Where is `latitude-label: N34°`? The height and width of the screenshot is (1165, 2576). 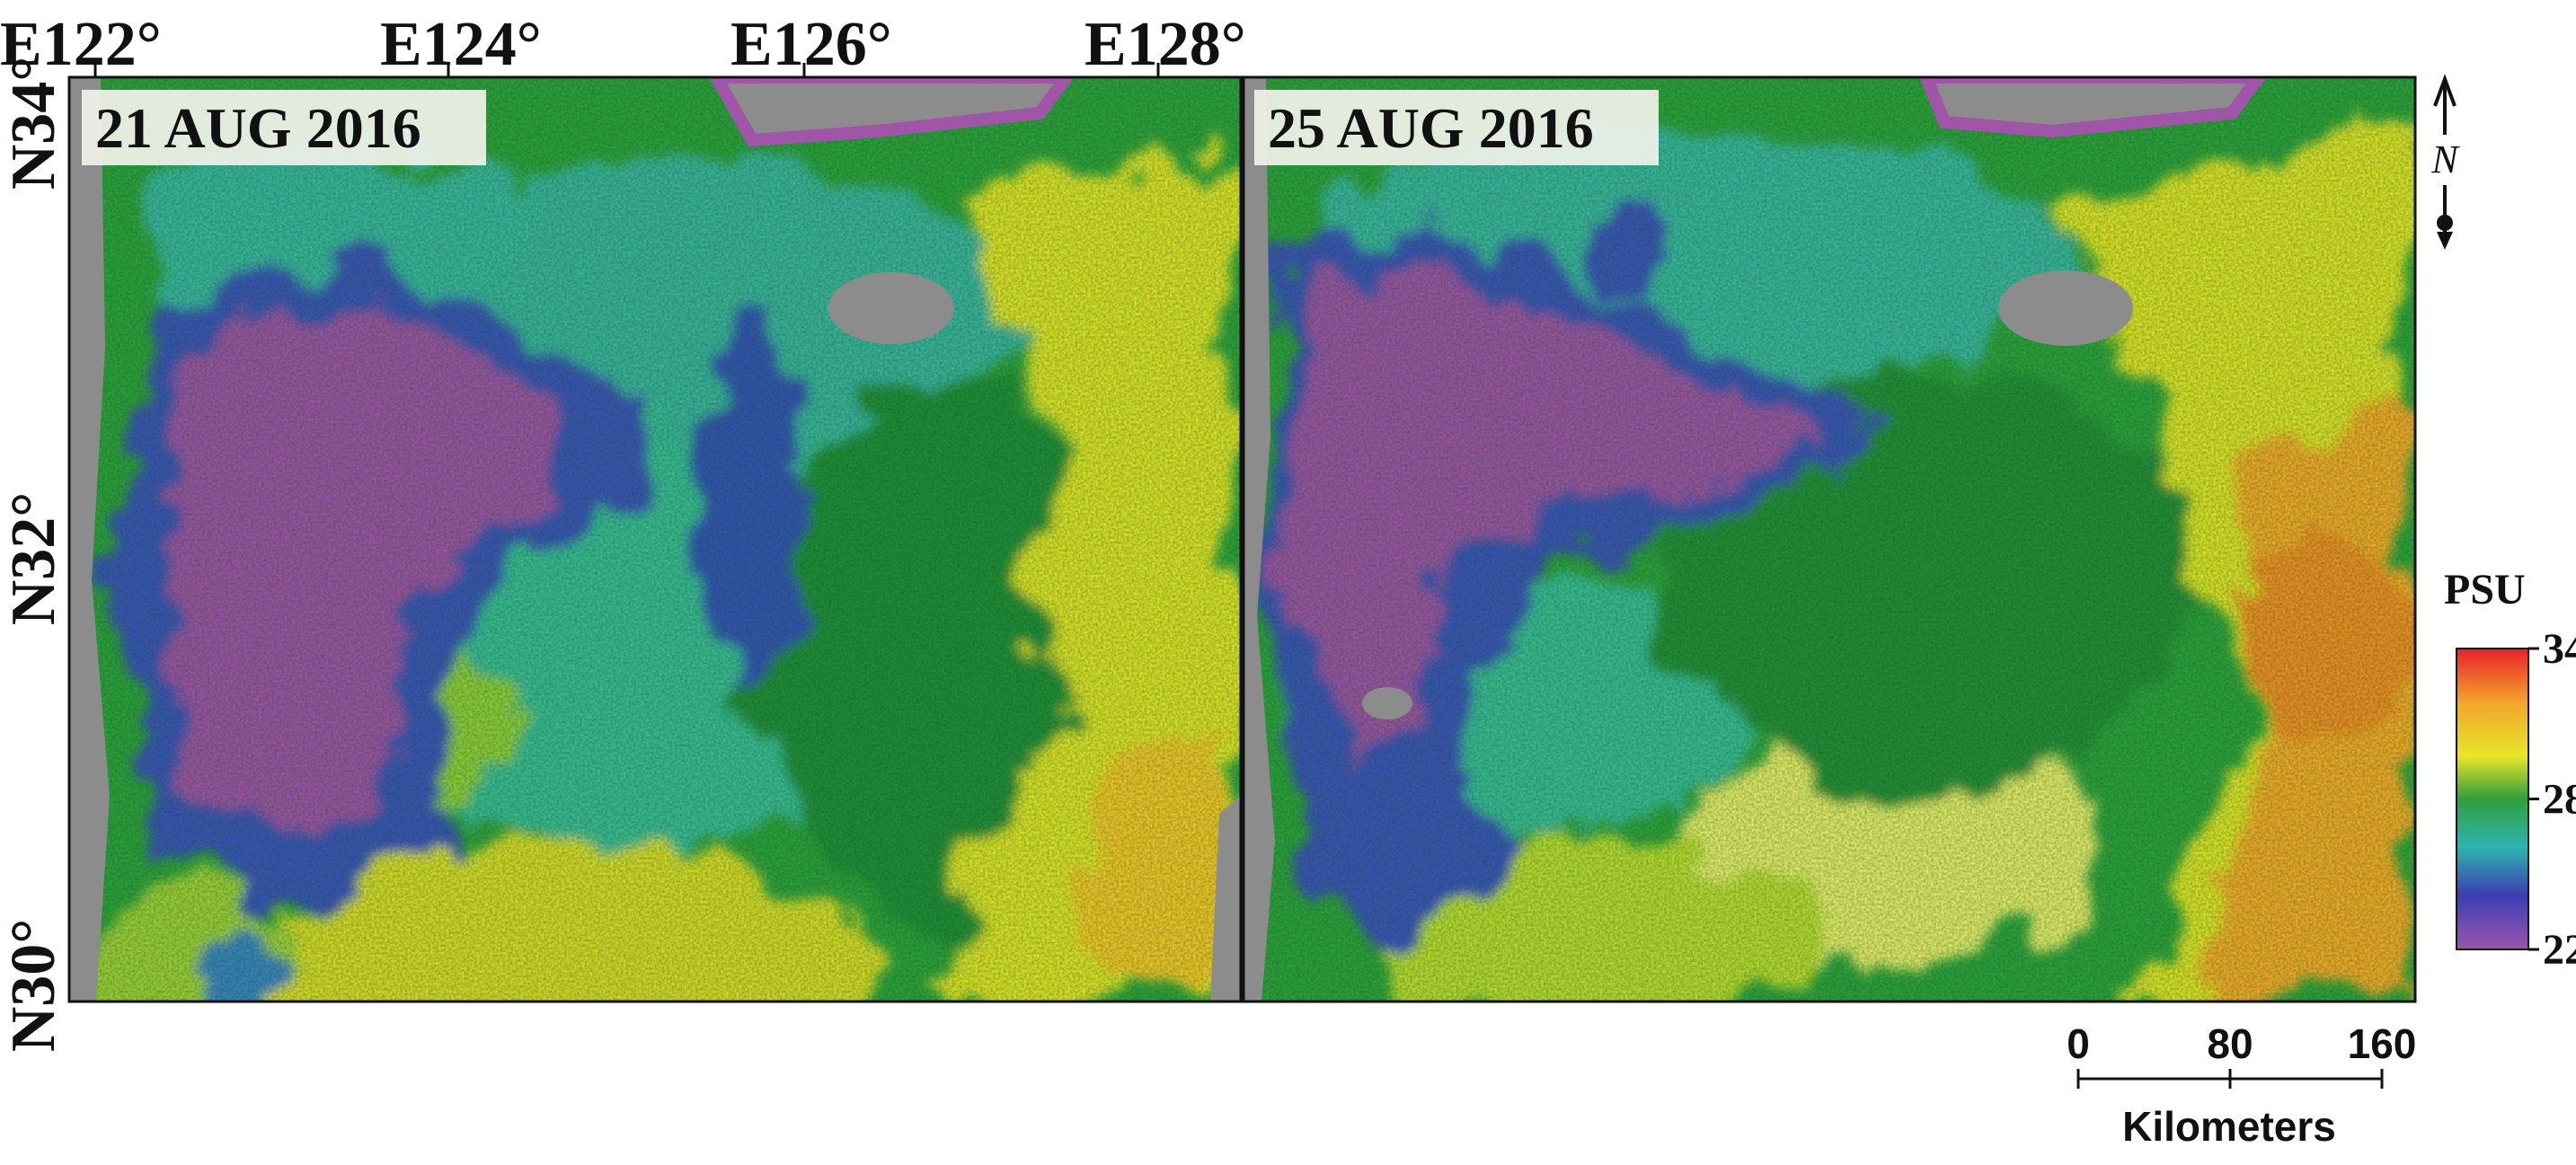 latitude-label: N34° is located at coordinates (34, 123).